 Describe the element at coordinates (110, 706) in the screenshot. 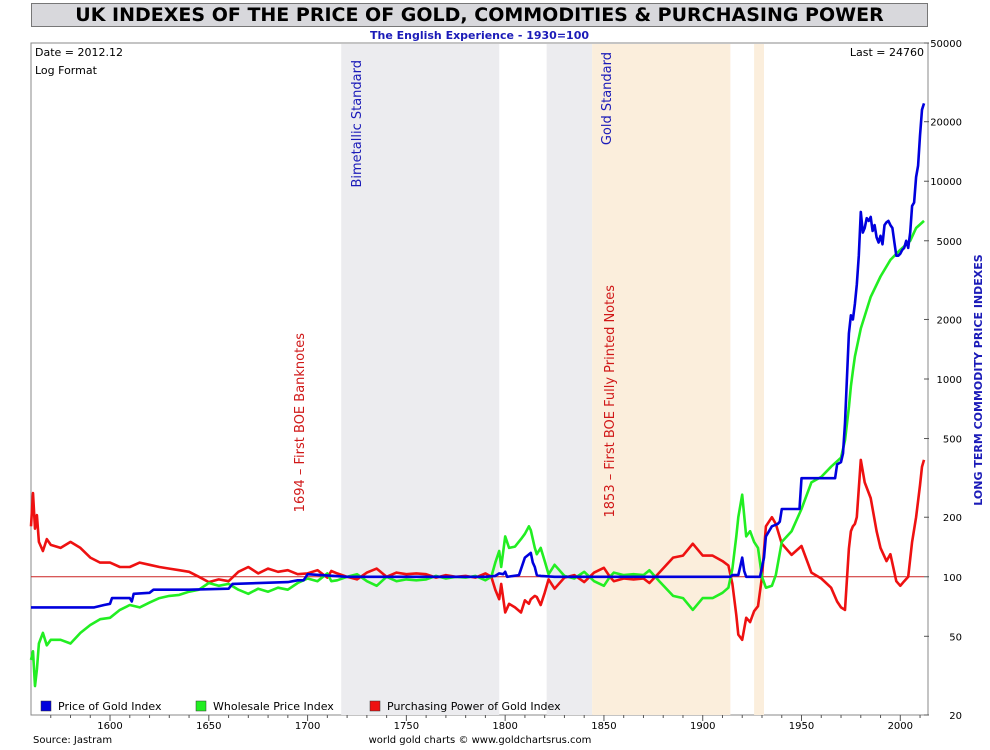

I see `legend-label-gold: Price of Gold Index` at that location.